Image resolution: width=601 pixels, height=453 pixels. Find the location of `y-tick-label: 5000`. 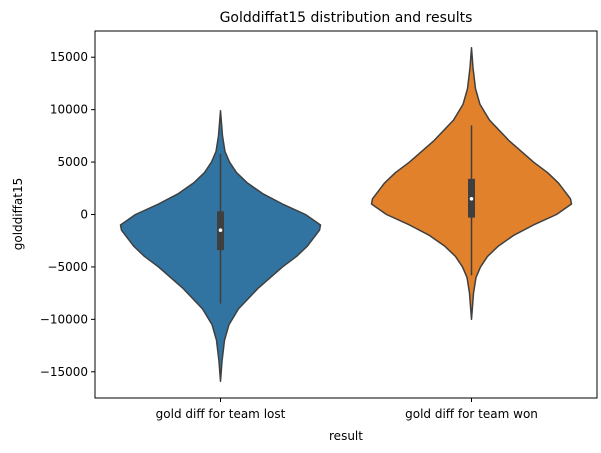

y-tick-label: 5000 is located at coordinates (72, 162).